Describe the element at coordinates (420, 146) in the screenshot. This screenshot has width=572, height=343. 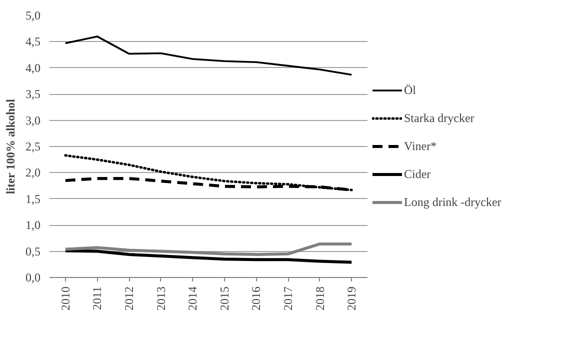
I see `legend-label: Viner*` at that location.